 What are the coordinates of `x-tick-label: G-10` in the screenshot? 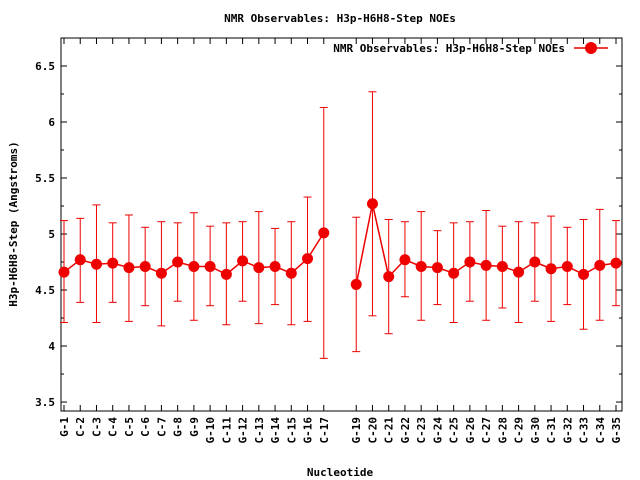 It's located at (210, 430).